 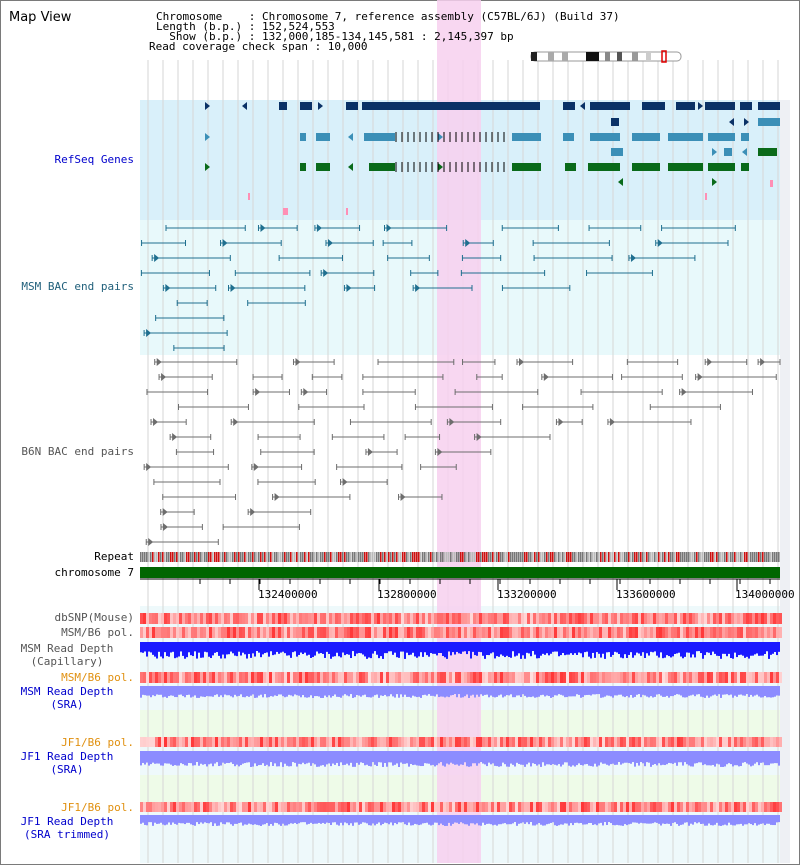 I want to click on track-label-jf1-b6-pol: JF1/B6 pol., so click(x=97, y=742).